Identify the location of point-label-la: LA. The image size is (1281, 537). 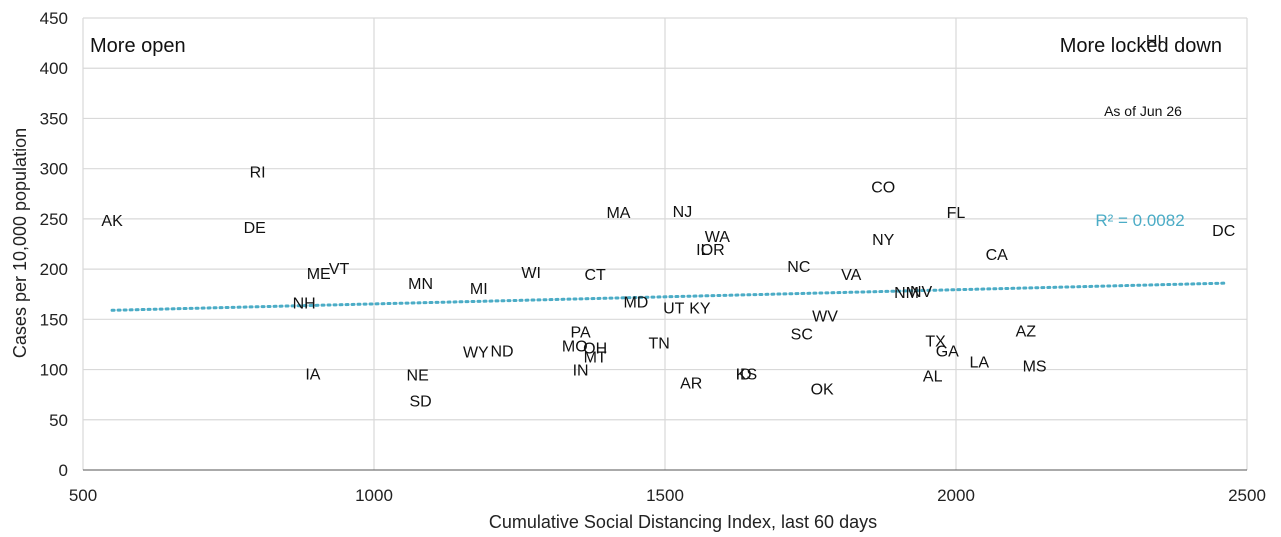
(979, 363).